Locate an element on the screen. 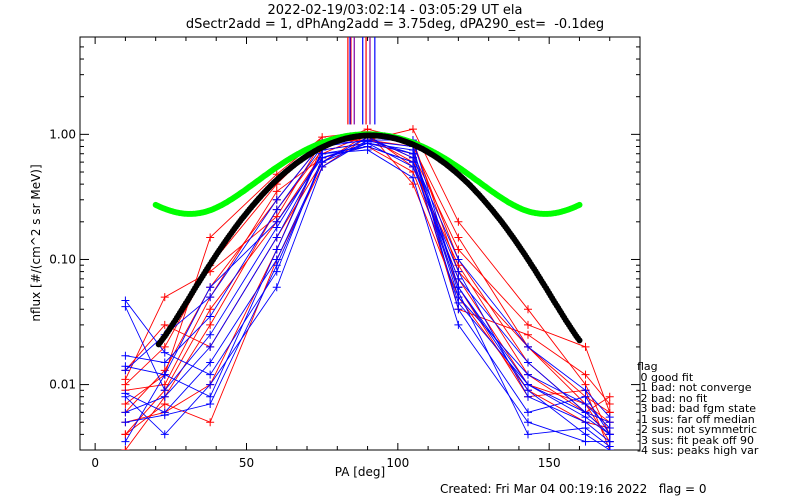 The image size is (800, 500). y-tick-label: 0.10 is located at coordinates (62, 259).